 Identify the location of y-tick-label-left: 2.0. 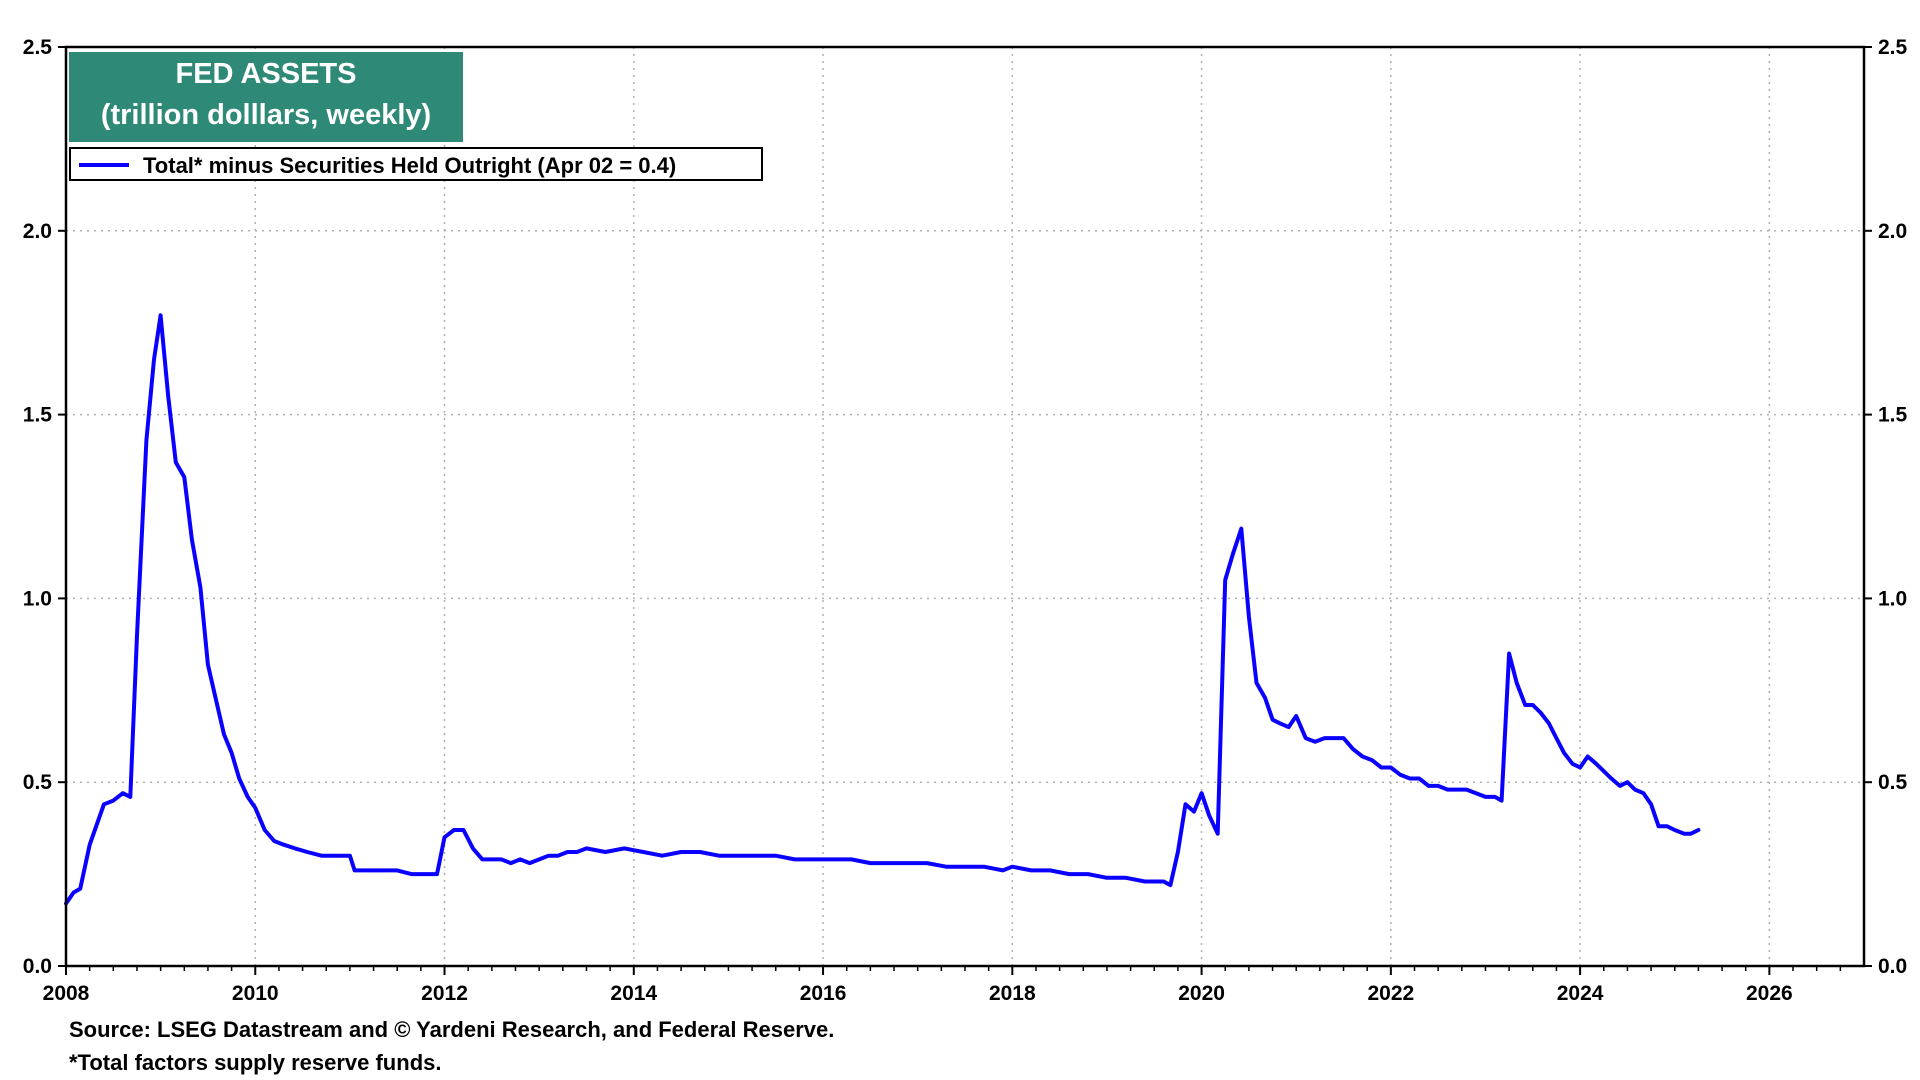
(37, 231).